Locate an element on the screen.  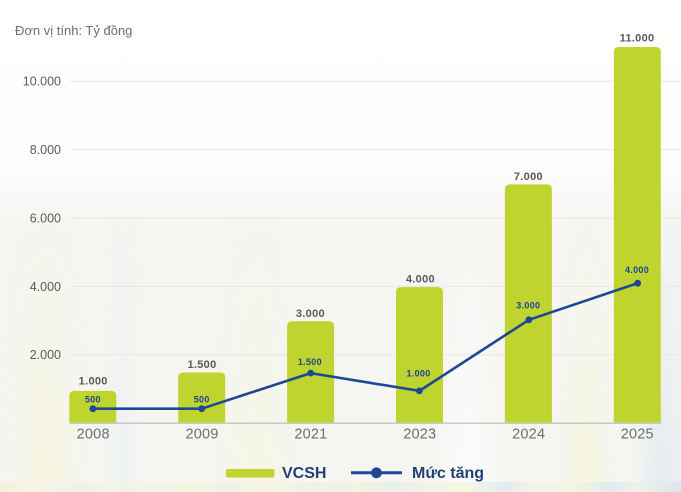
svg-text: VCSH is located at coordinates (304, 473).